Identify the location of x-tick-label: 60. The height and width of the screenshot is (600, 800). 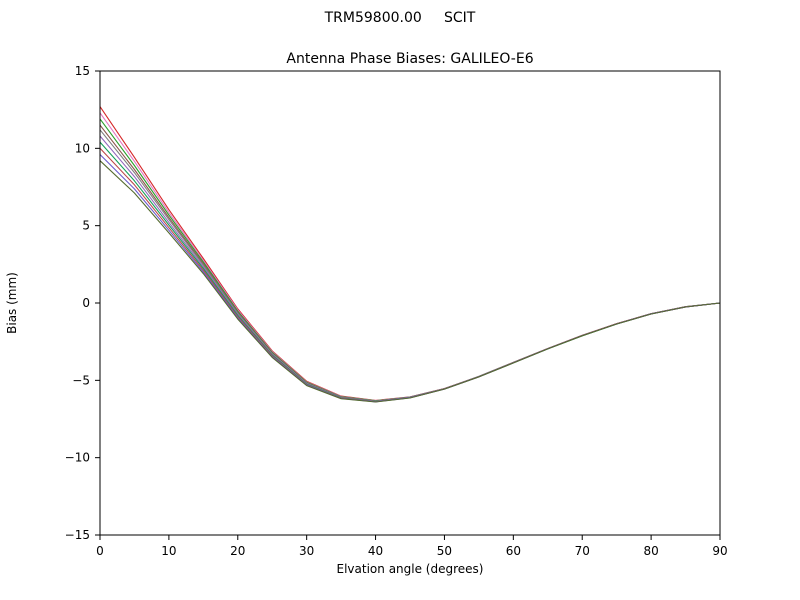
(513, 551).